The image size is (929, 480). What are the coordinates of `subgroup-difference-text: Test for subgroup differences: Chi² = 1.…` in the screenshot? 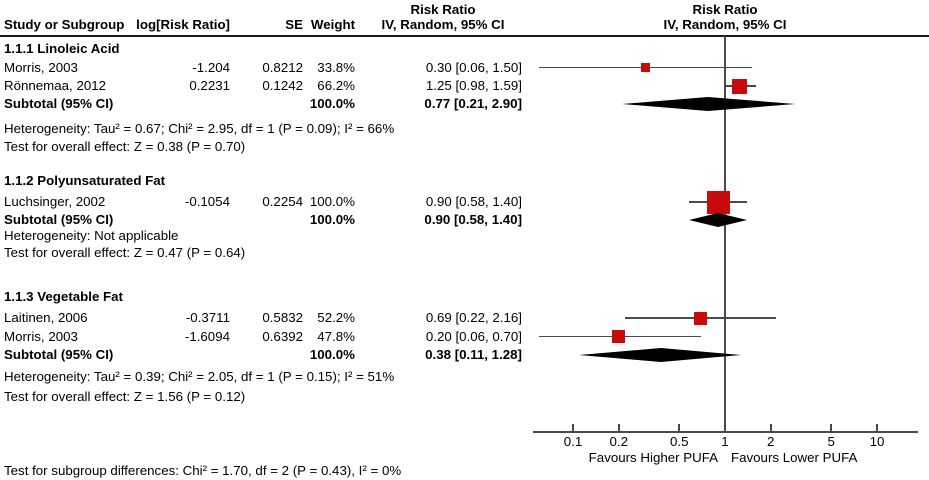 It's located at (203, 470).